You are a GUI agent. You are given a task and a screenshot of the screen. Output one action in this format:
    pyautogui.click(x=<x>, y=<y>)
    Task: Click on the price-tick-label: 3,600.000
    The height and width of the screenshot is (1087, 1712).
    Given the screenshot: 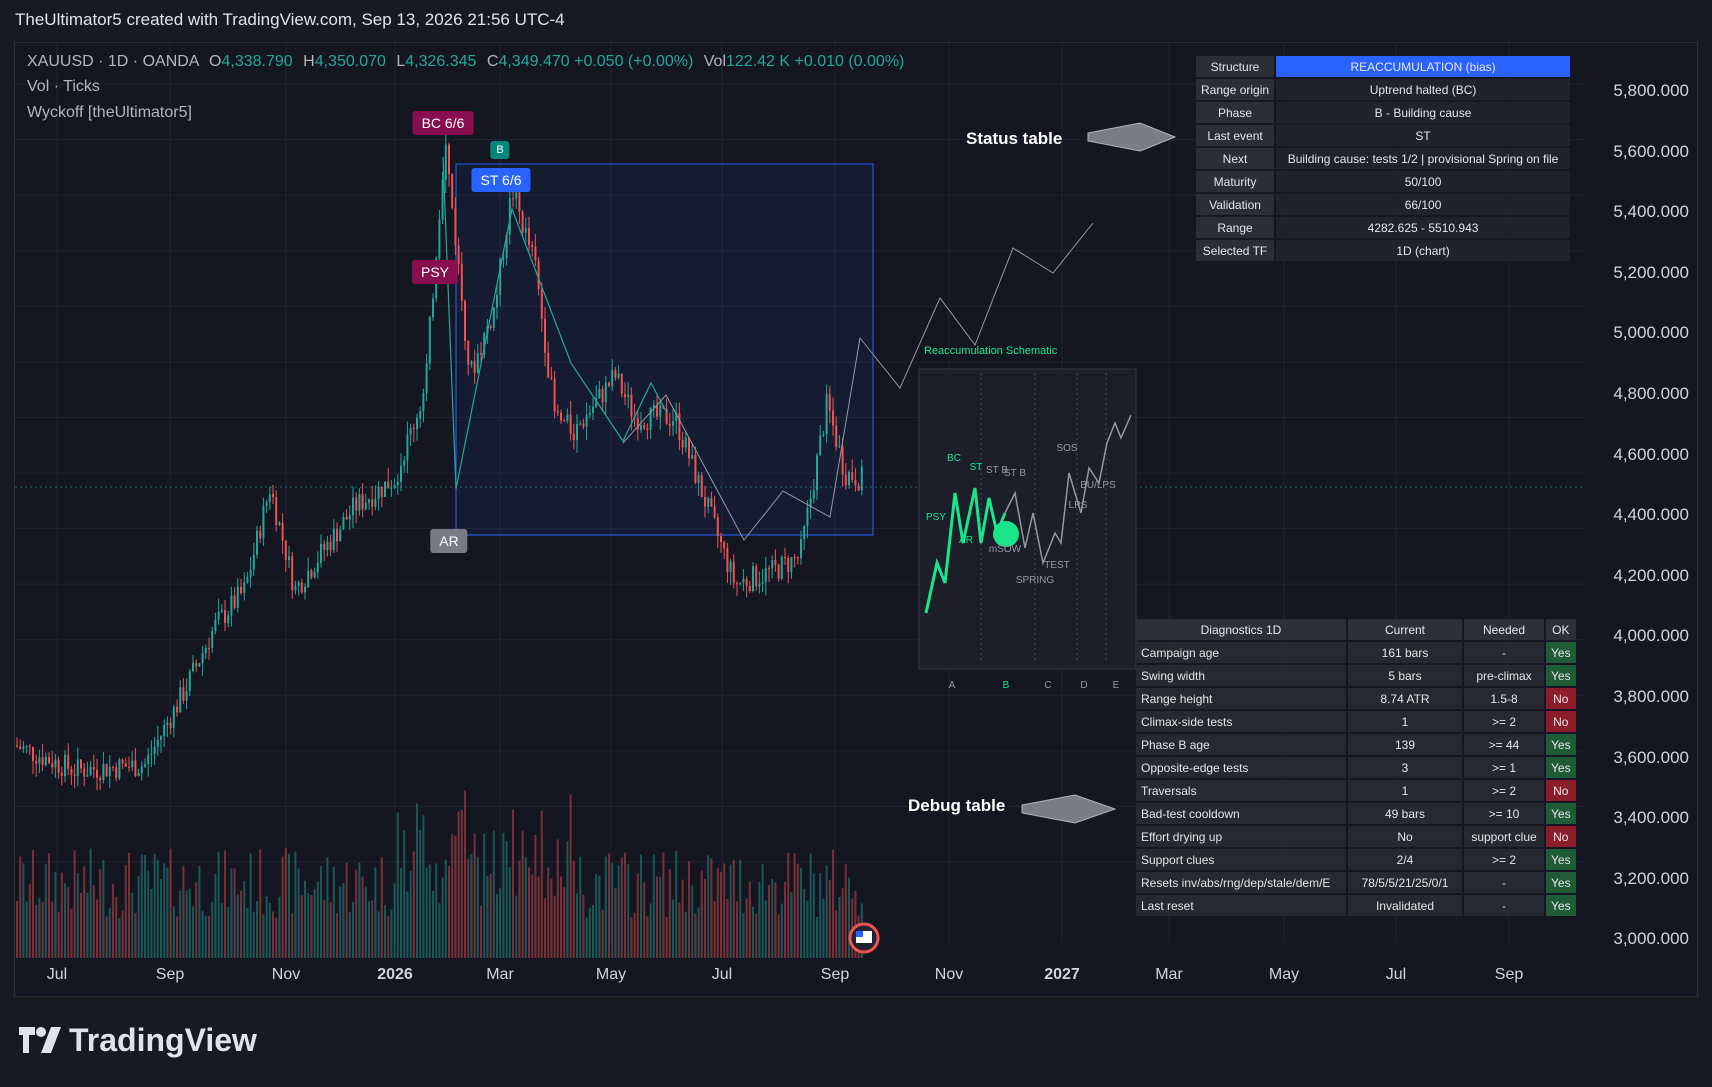 What is the action you would take?
    pyautogui.click(x=1651, y=757)
    